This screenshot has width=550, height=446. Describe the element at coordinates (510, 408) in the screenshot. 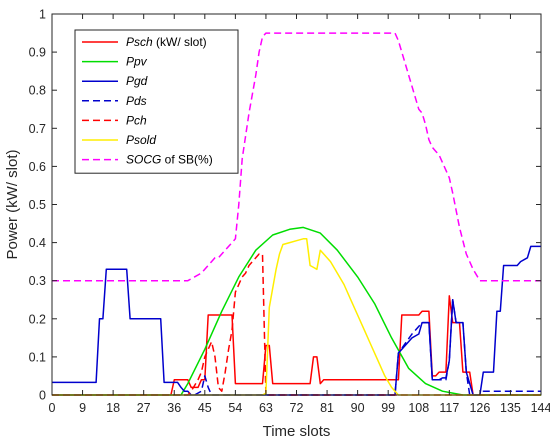

I see `x-tick-label: 135` at that location.